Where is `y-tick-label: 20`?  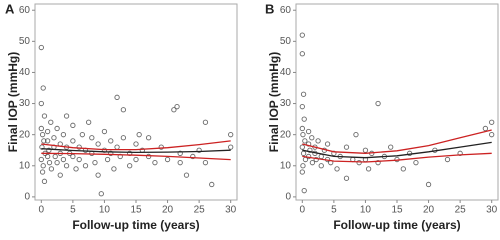 y-tick-label: 20 is located at coordinates (286, 134).